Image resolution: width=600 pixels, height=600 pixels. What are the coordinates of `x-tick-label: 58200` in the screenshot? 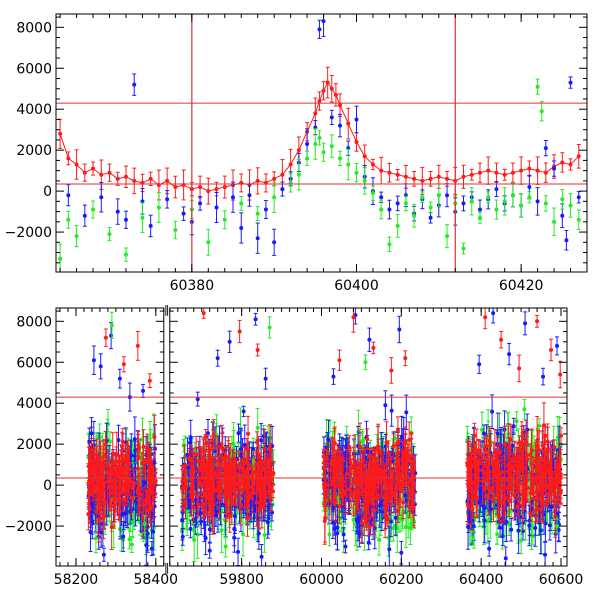 It's located at (76, 580).